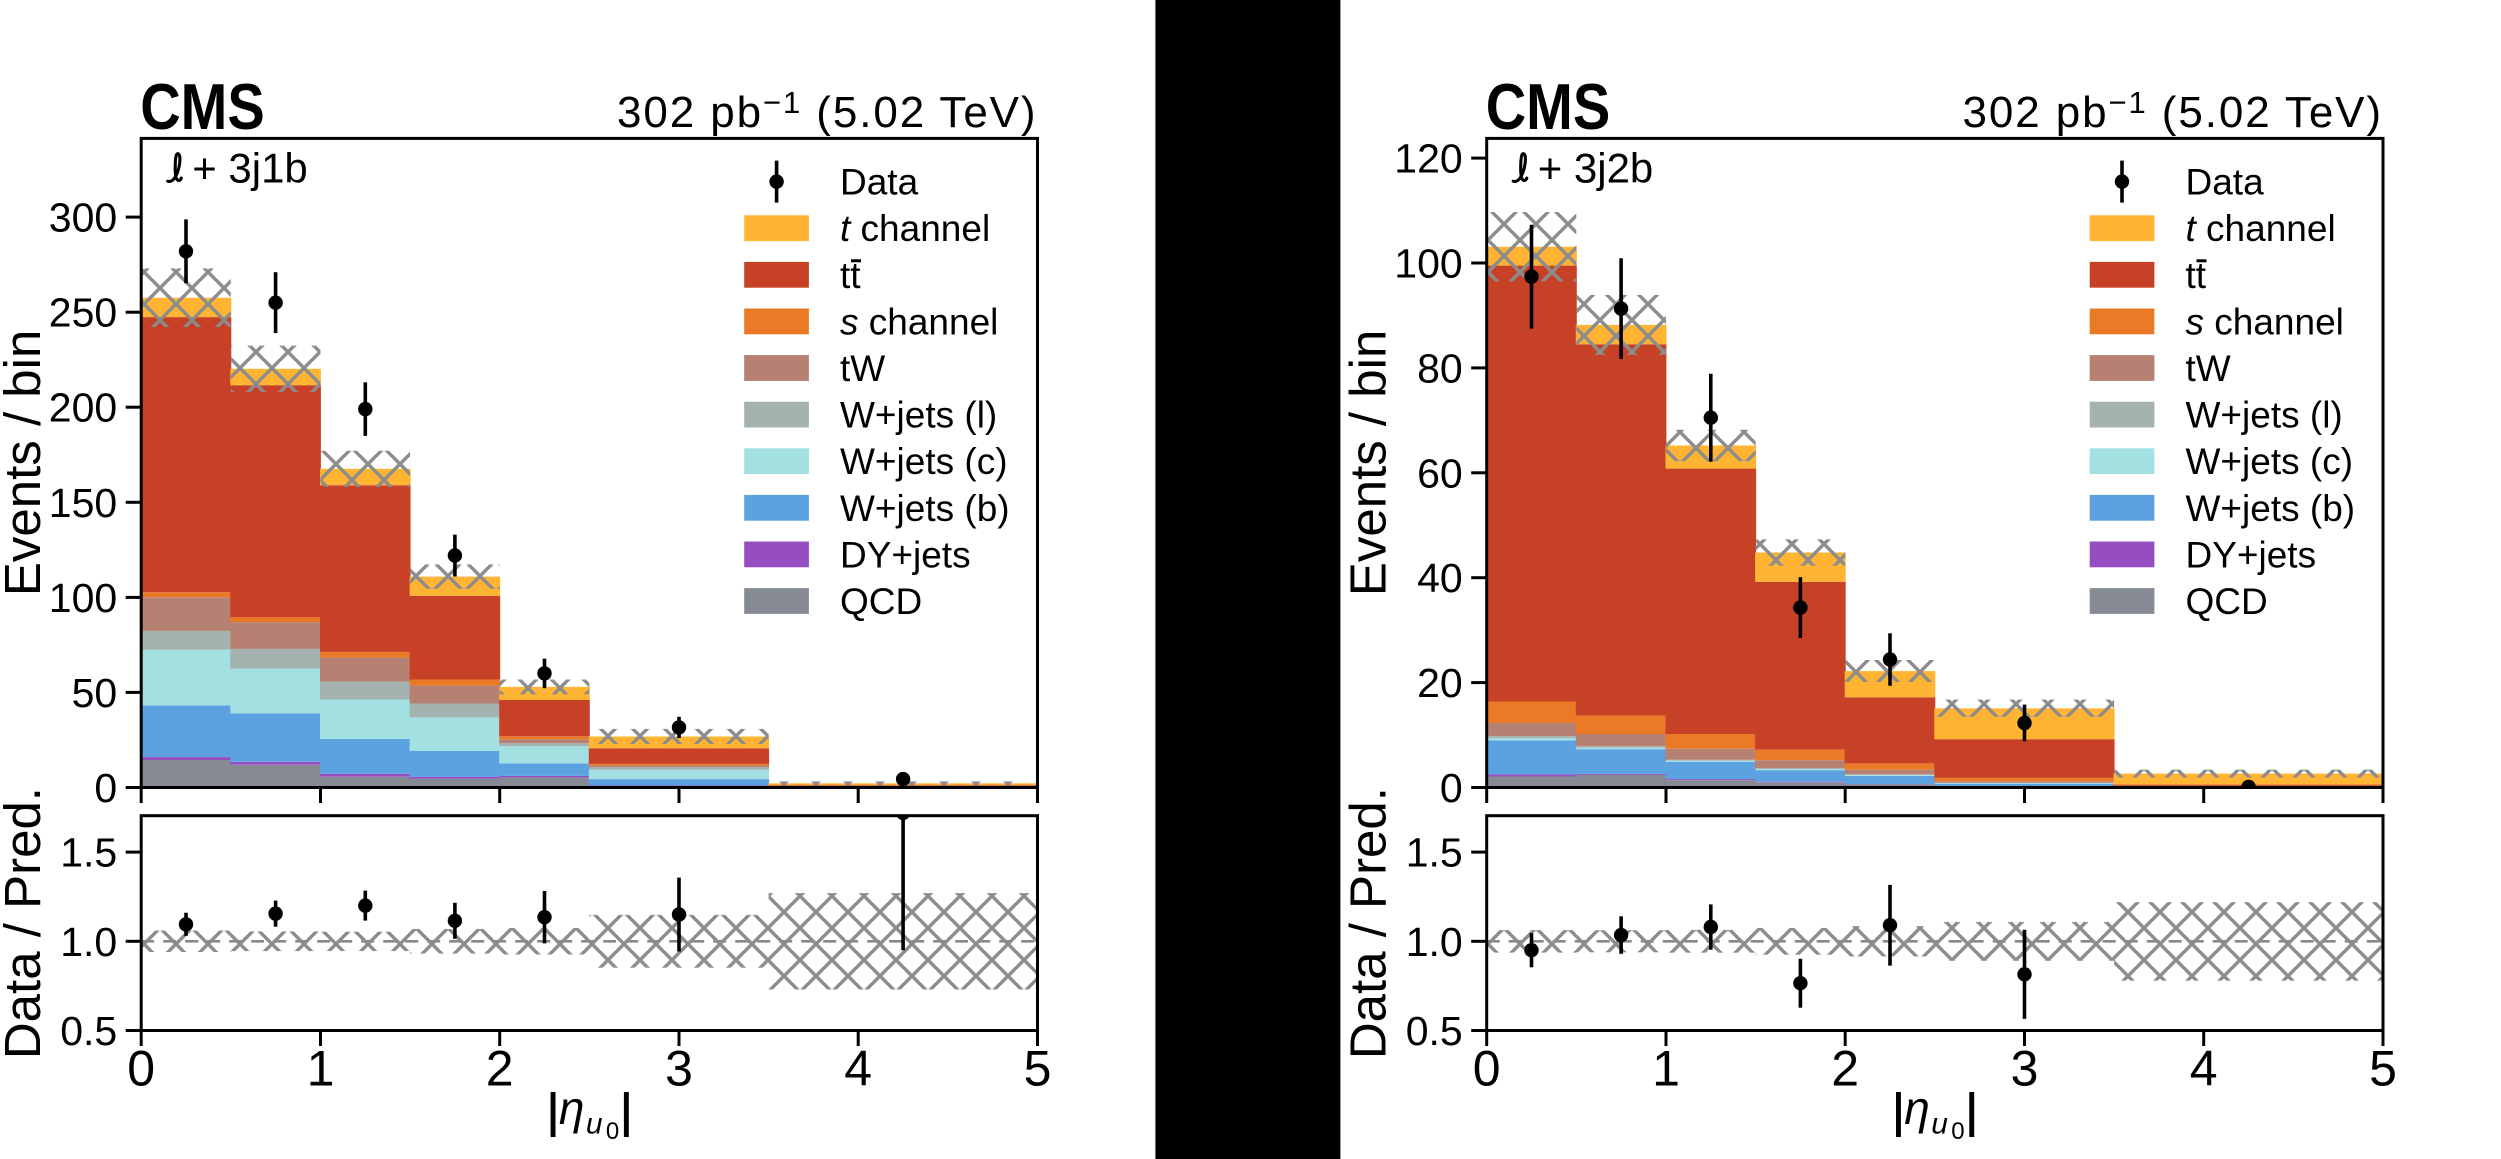  I want to click on svg-text: 200, so click(83, 408).